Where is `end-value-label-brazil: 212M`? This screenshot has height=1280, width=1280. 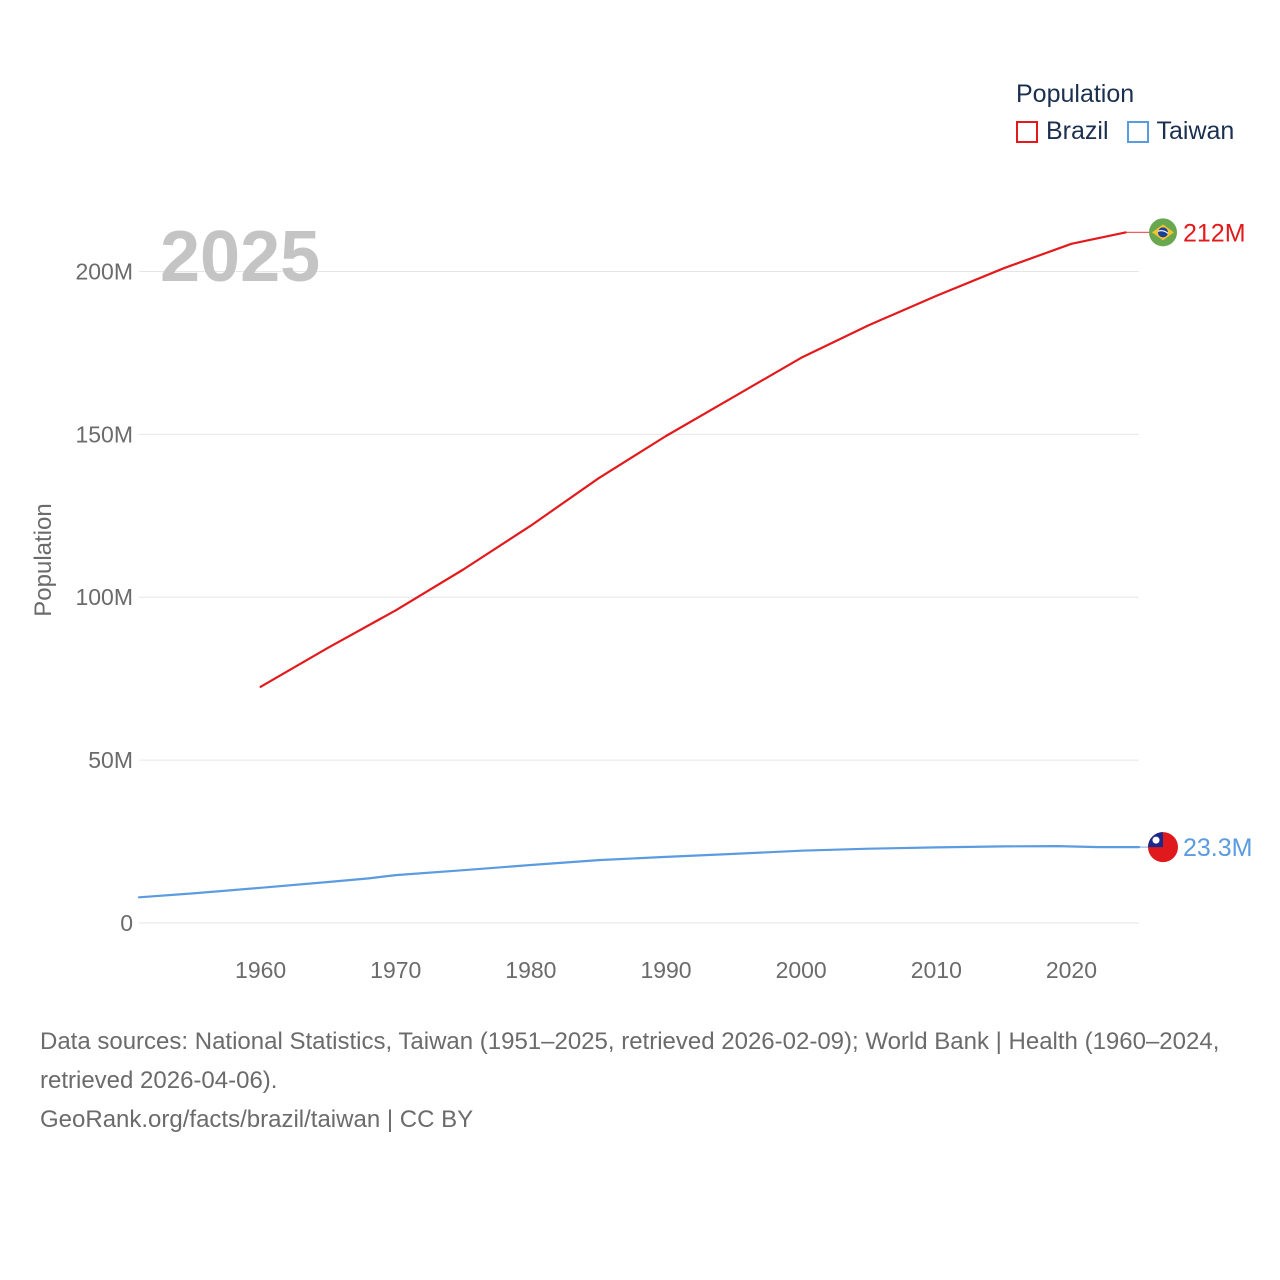
end-value-label-brazil: 212M is located at coordinates (1214, 233).